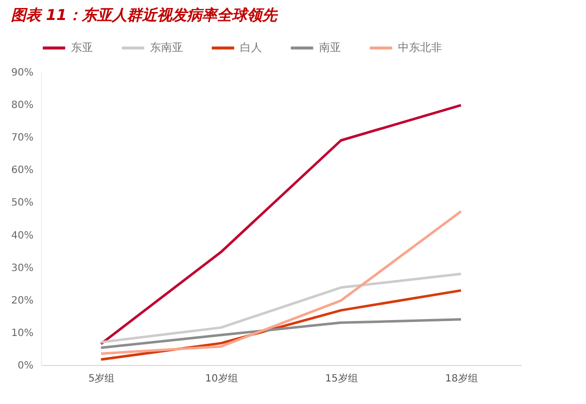  Describe the element at coordinates (22, 300) in the screenshot. I see `y-tick-label: 20%` at that location.